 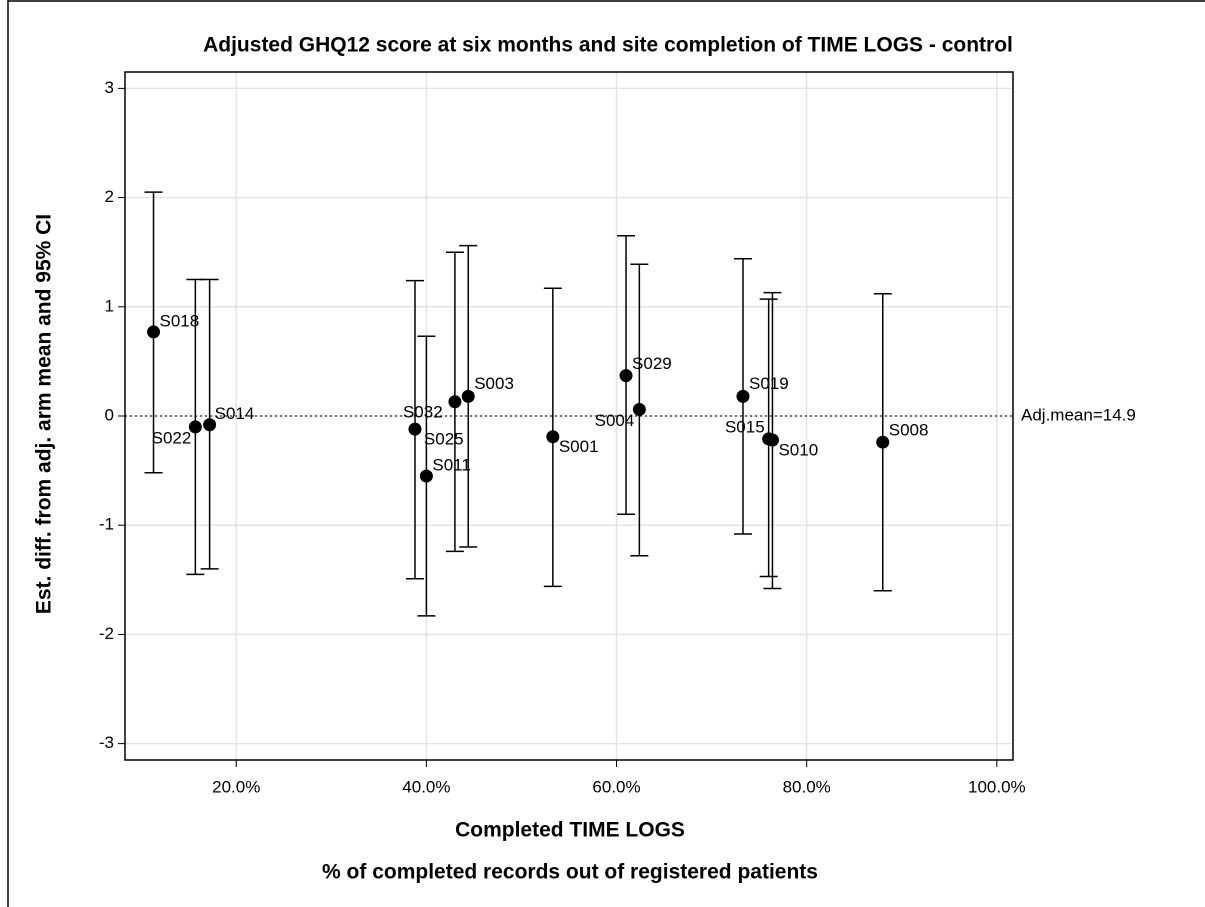 I want to click on point-label: S022, so click(x=172, y=437).